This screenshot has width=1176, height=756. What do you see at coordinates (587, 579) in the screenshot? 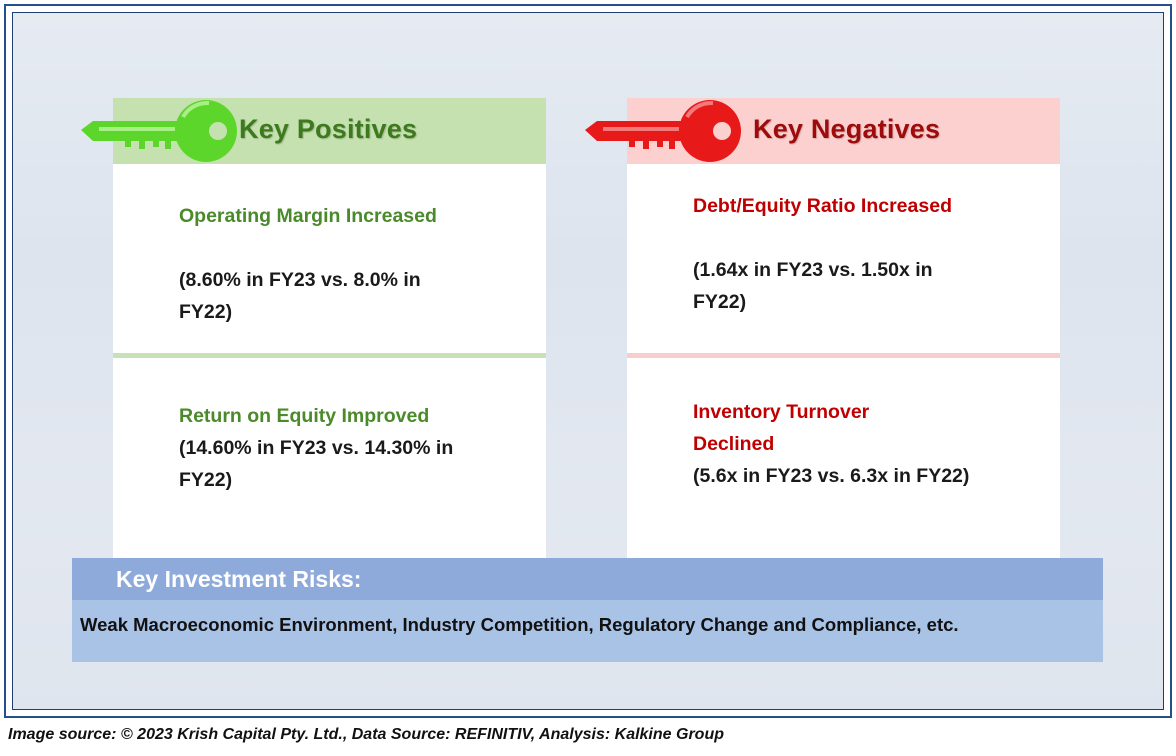
I see `key-investment-risks-header: Key Investment Risks:` at bounding box center [587, 579].